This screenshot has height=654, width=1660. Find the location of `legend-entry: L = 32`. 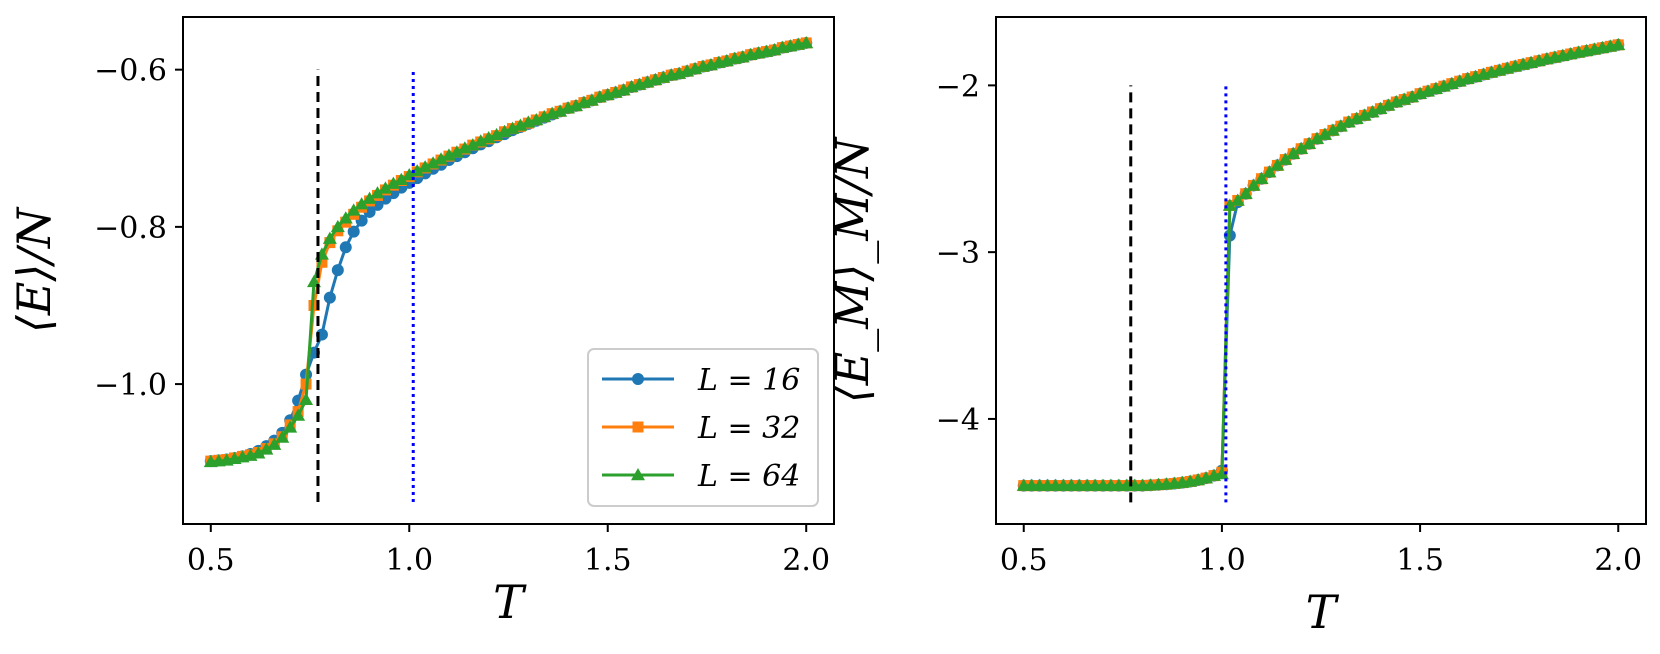

legend-entry: L = 32 is located at coordinates (701, 428).